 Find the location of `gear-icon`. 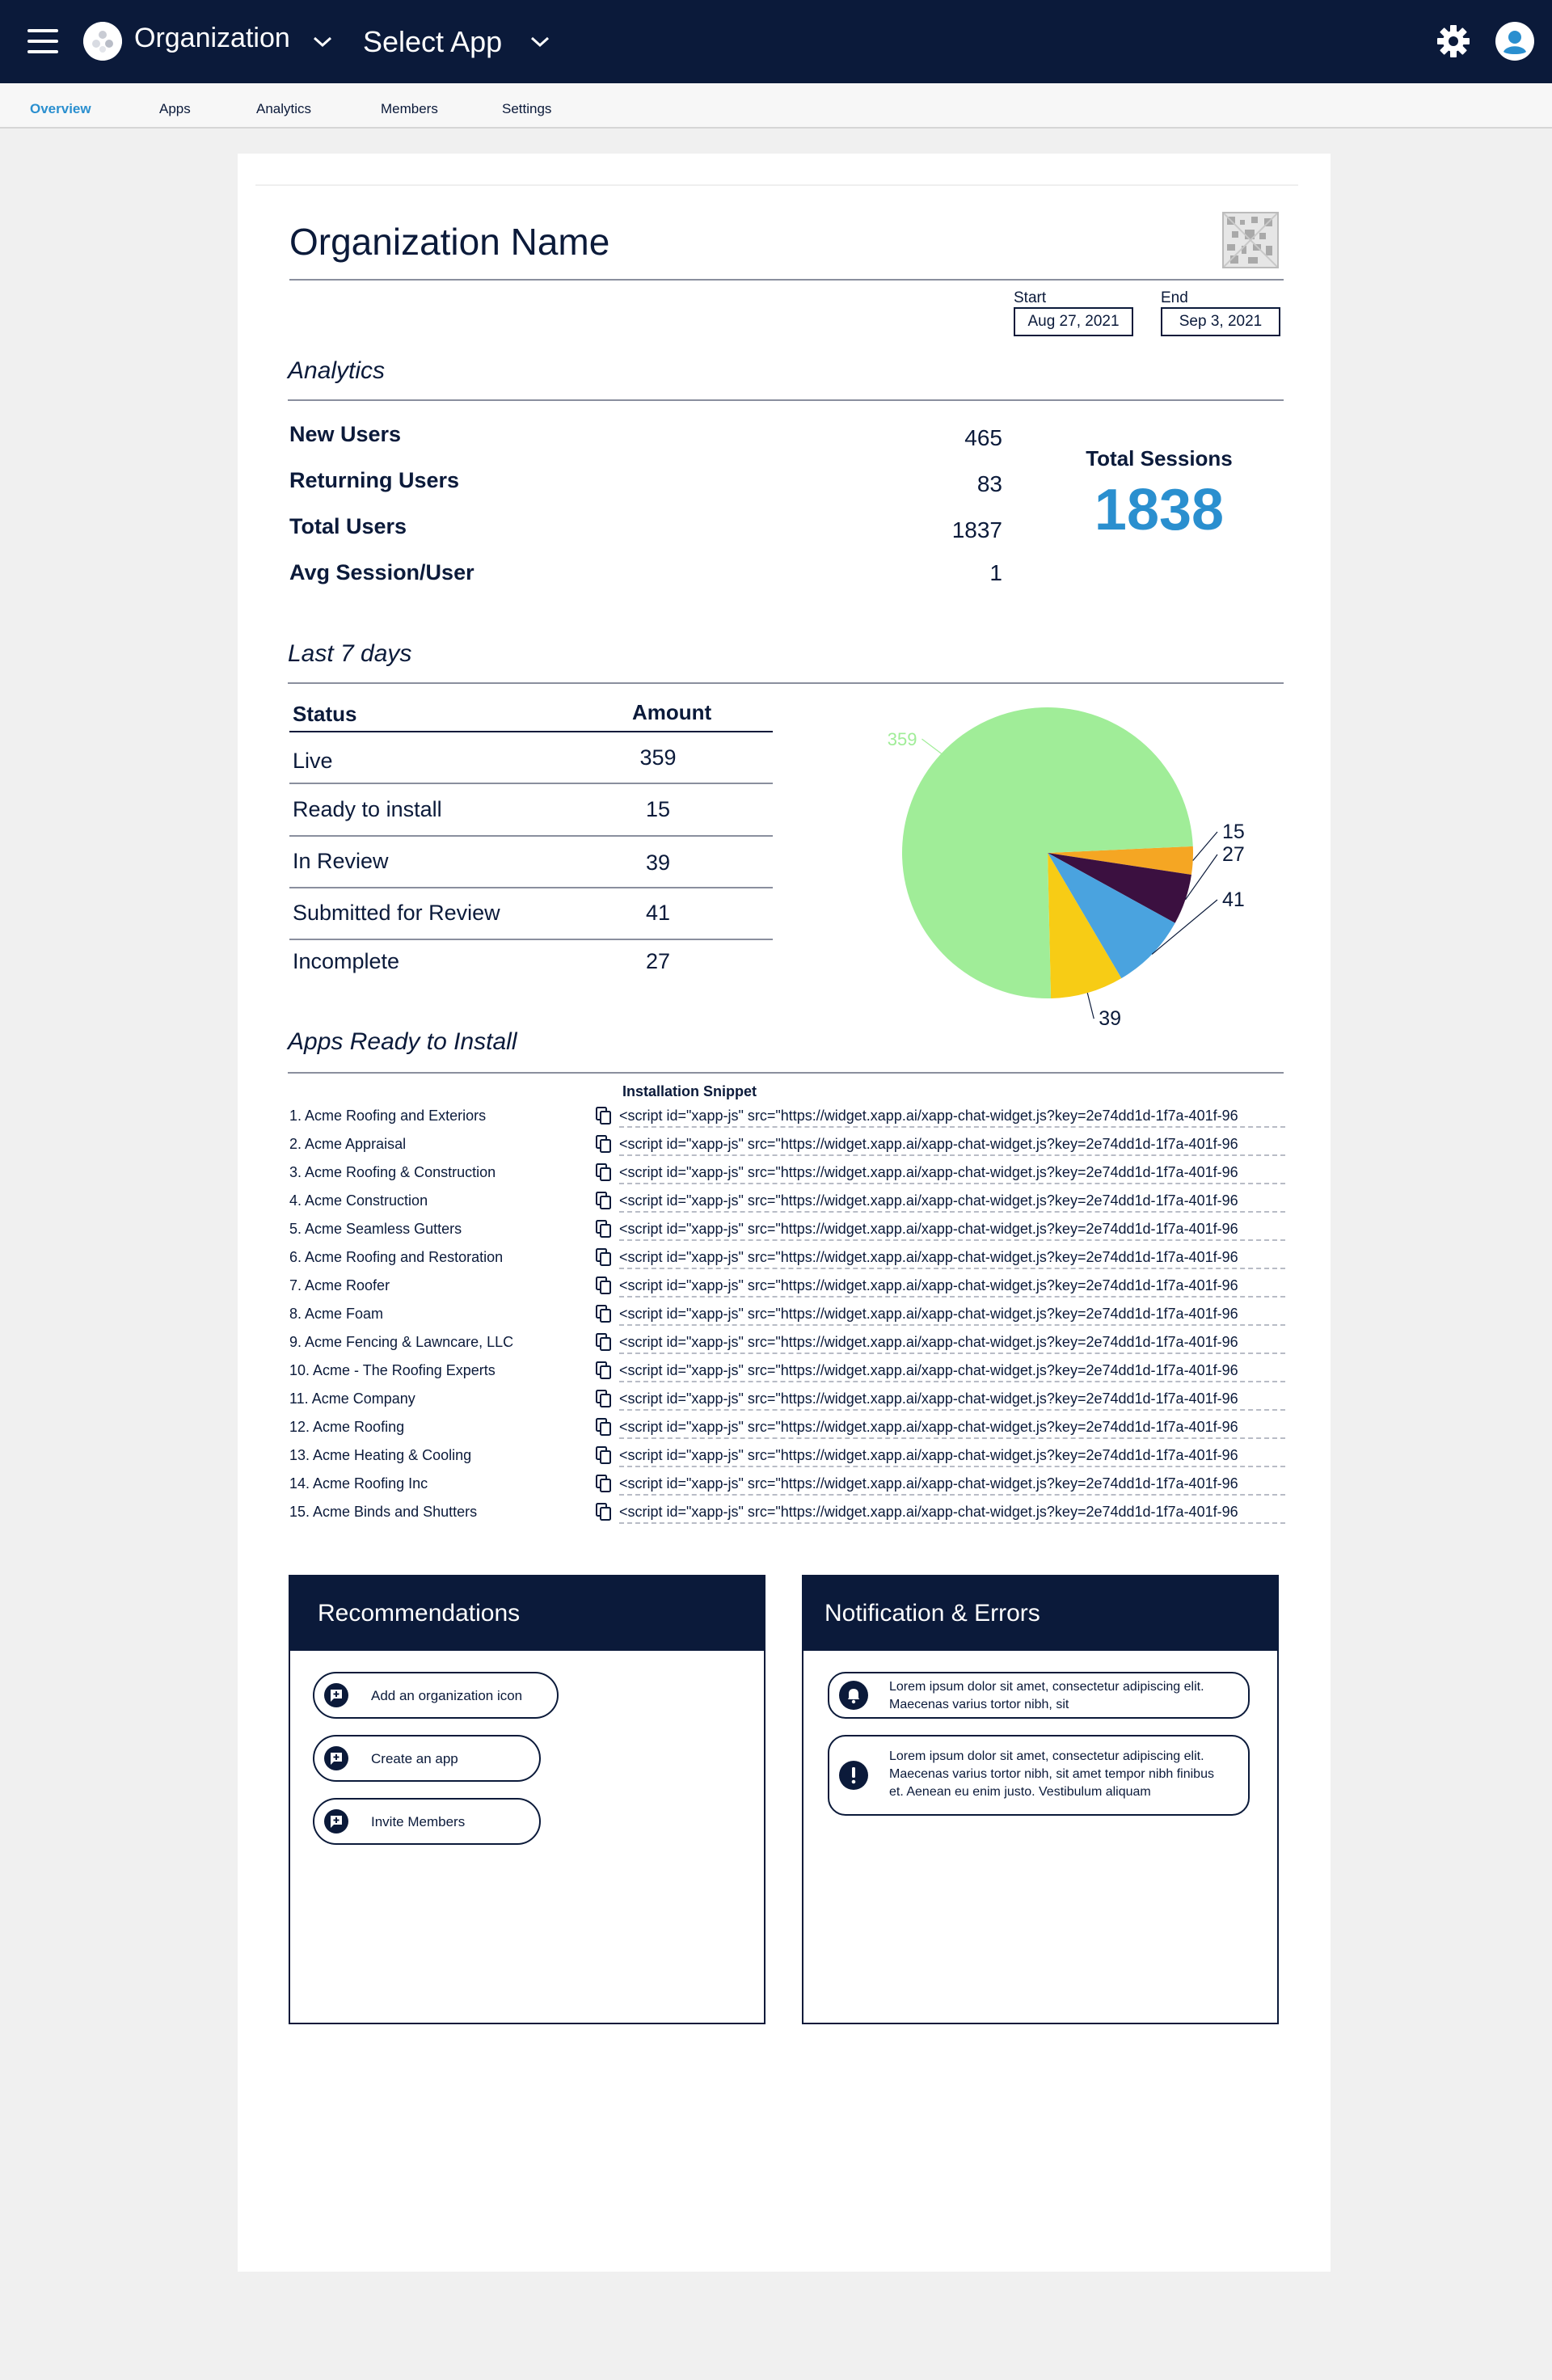

gear-icon is located at coordinates (1453, 41).